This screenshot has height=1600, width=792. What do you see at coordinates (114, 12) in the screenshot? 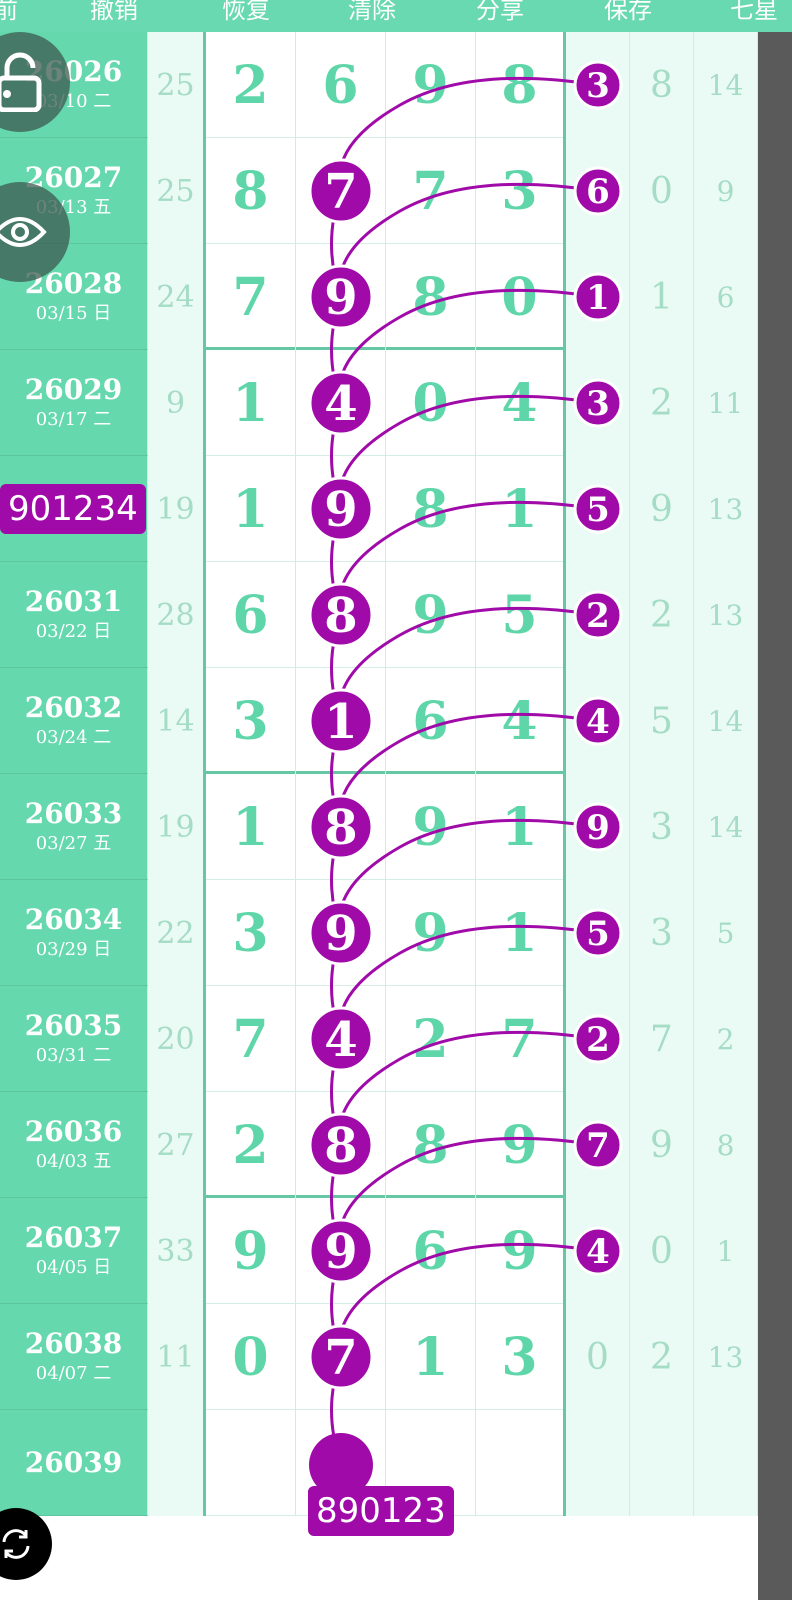
I see `toolbar-item: 撤销` at bounding box center [114, 12].